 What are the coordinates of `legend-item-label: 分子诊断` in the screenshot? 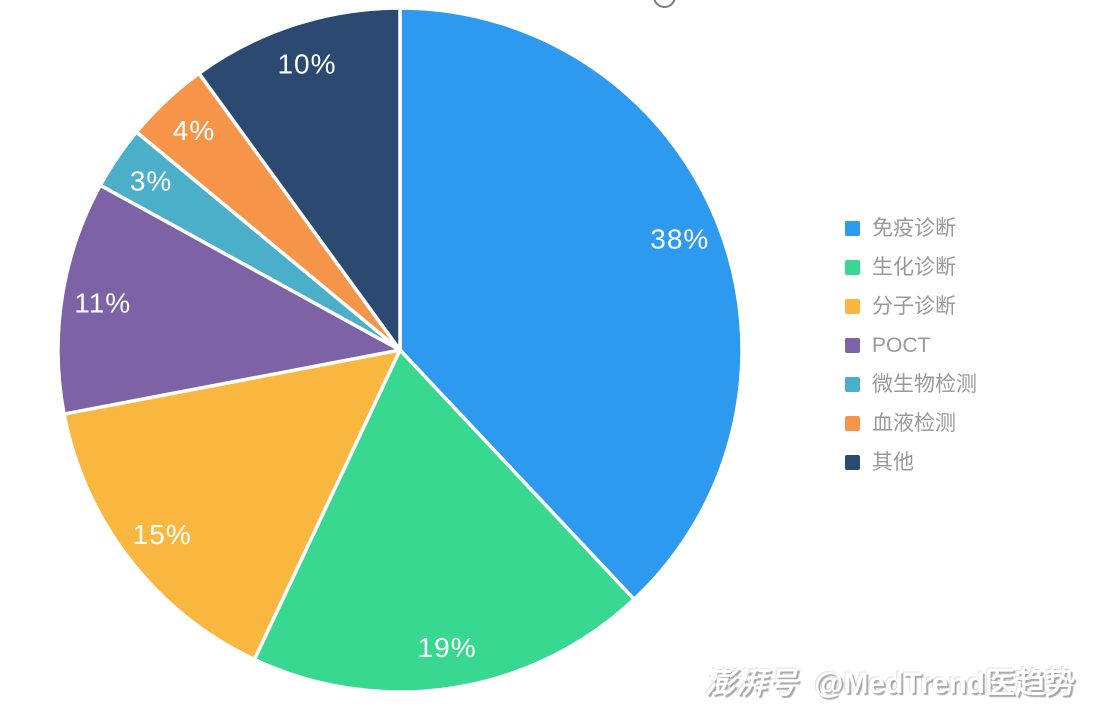 It's located at (914, 306).